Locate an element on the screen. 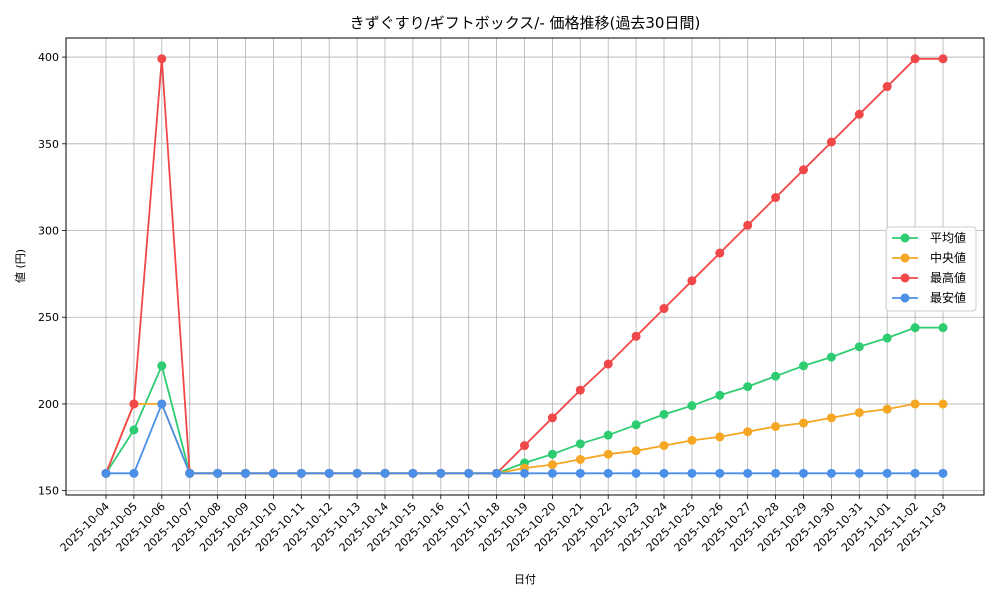 The width and height of the screenshot is (1000, 600). legend-label: 最高値 is located at coordinates (948, 277).